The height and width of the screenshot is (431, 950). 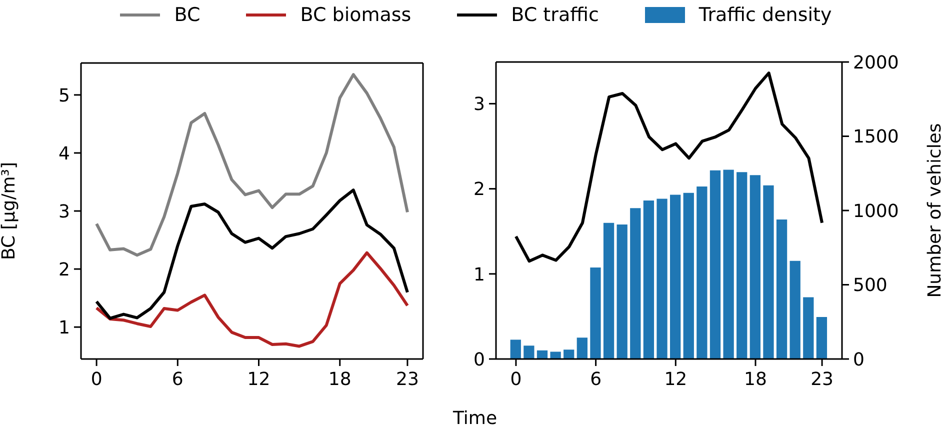 What do you see at coordinates (10, 211) in the screenshot?
I see `y-axis-title: BC [µg/m³]` at bounding box center [10, 211].